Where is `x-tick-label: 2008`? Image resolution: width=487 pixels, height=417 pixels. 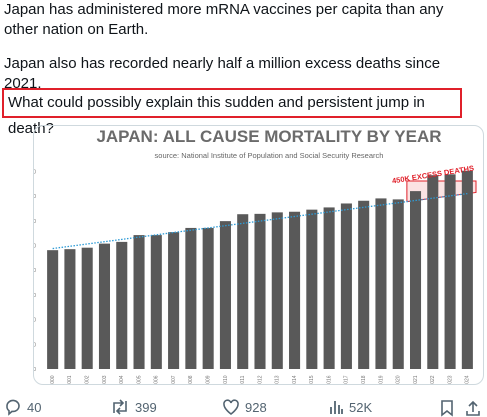 x-tick-label: 2008 is located at coordinates (191, 379).